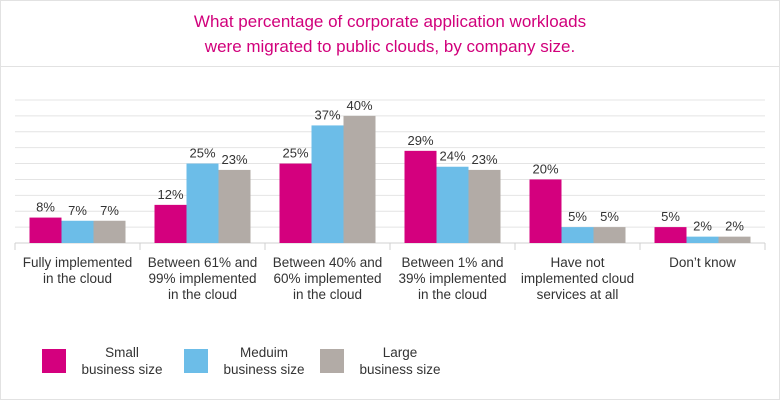 The width and height of the screenshot is (780, 400). I want to click on data-label: 29%, so click(420, 140).